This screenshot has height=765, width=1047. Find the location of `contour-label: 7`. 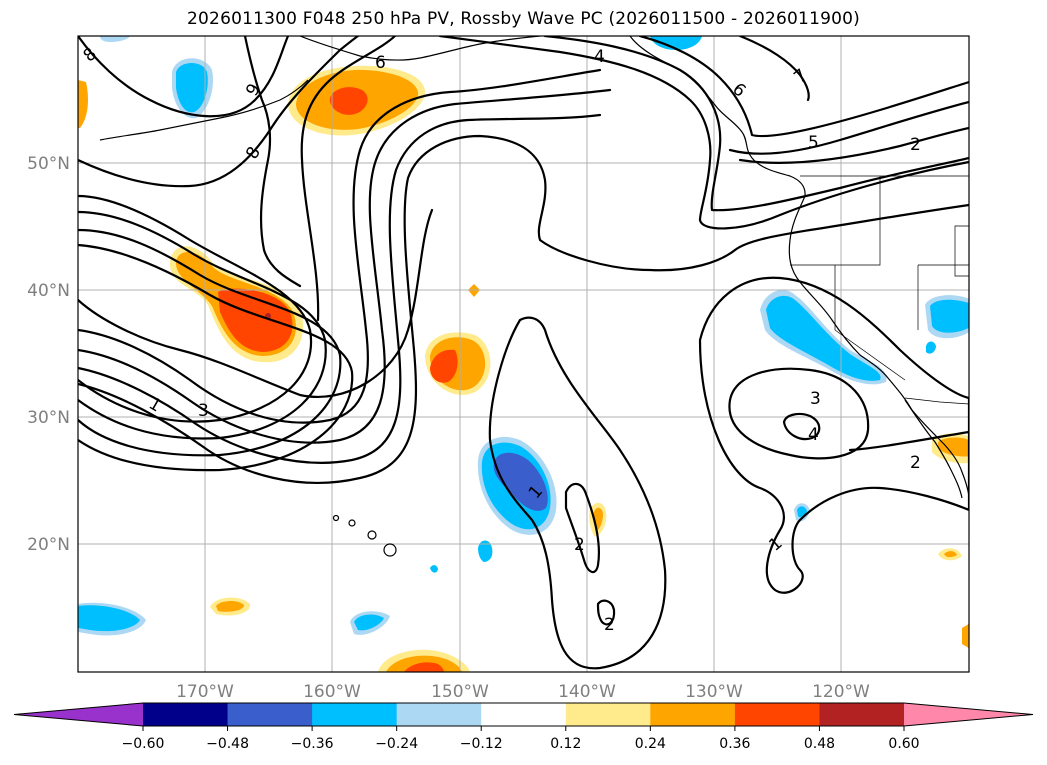

contour-label: 7 is located at coordinates (800, 76).